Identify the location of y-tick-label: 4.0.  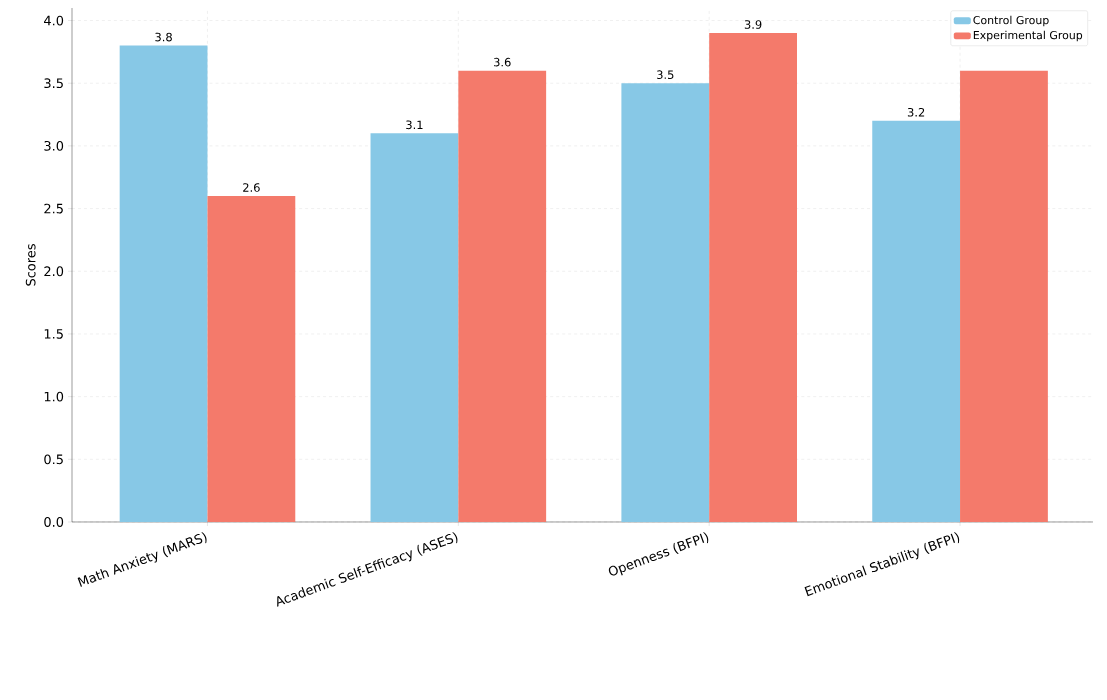
(54, 20).